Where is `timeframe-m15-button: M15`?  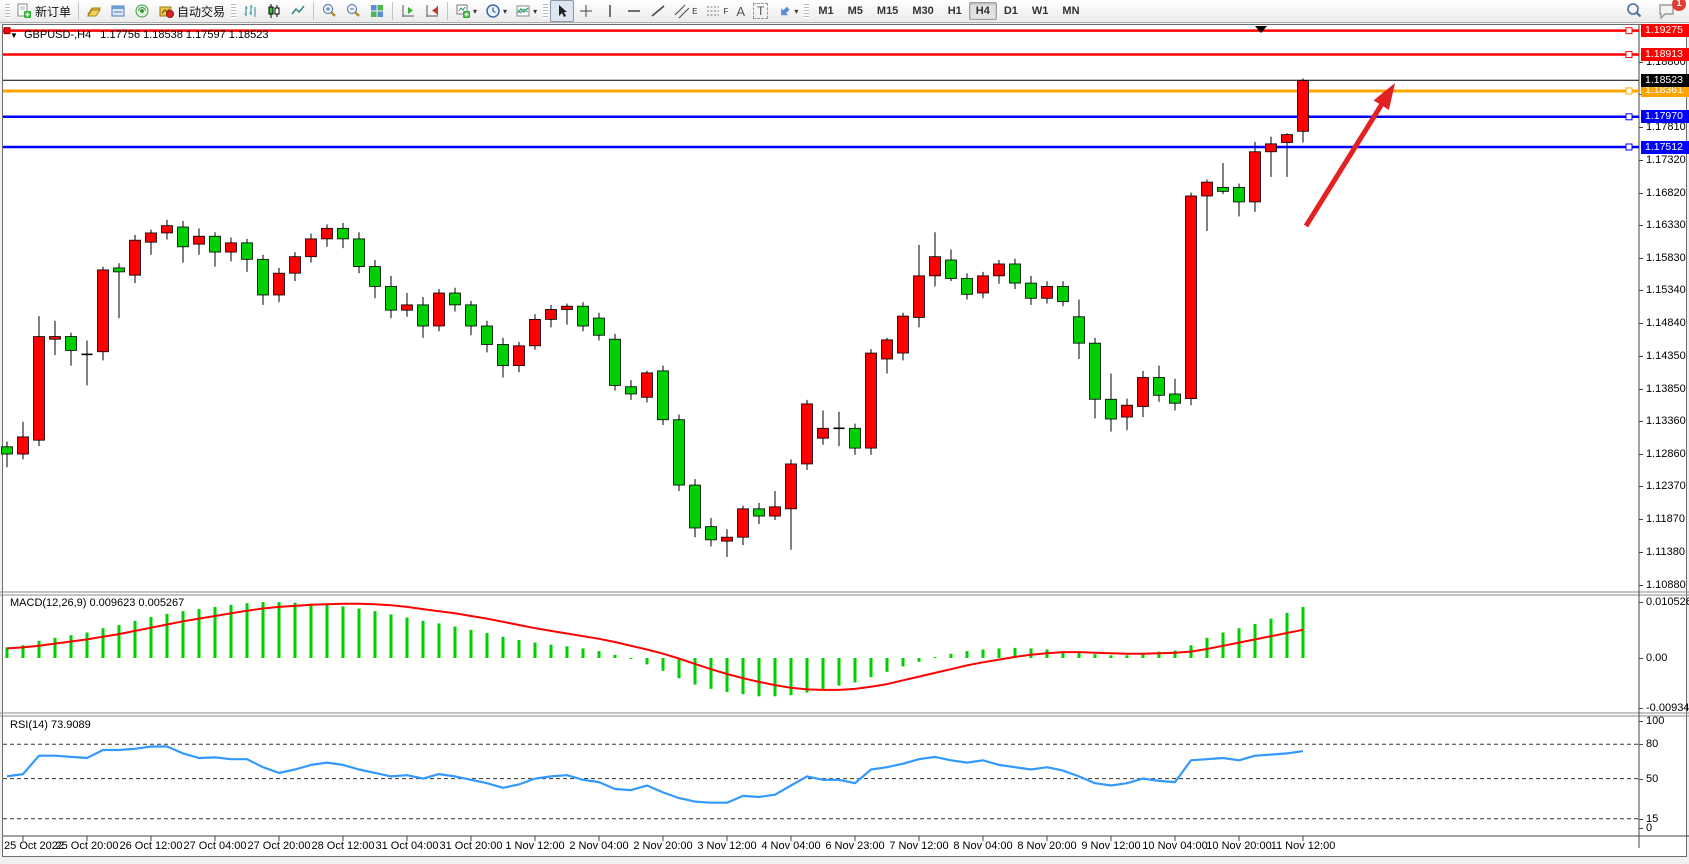 timeframe-m15-button: M15 is located at coordinates (887, 11).